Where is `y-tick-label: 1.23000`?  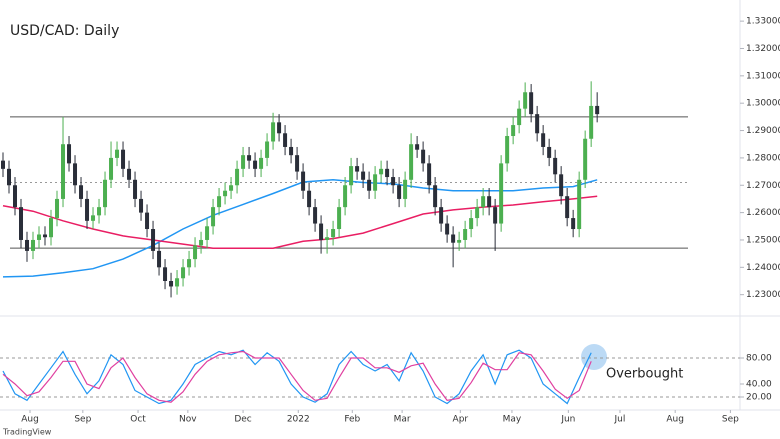
y-tick-label: 1.23000 is located at coordinates (763, 295).